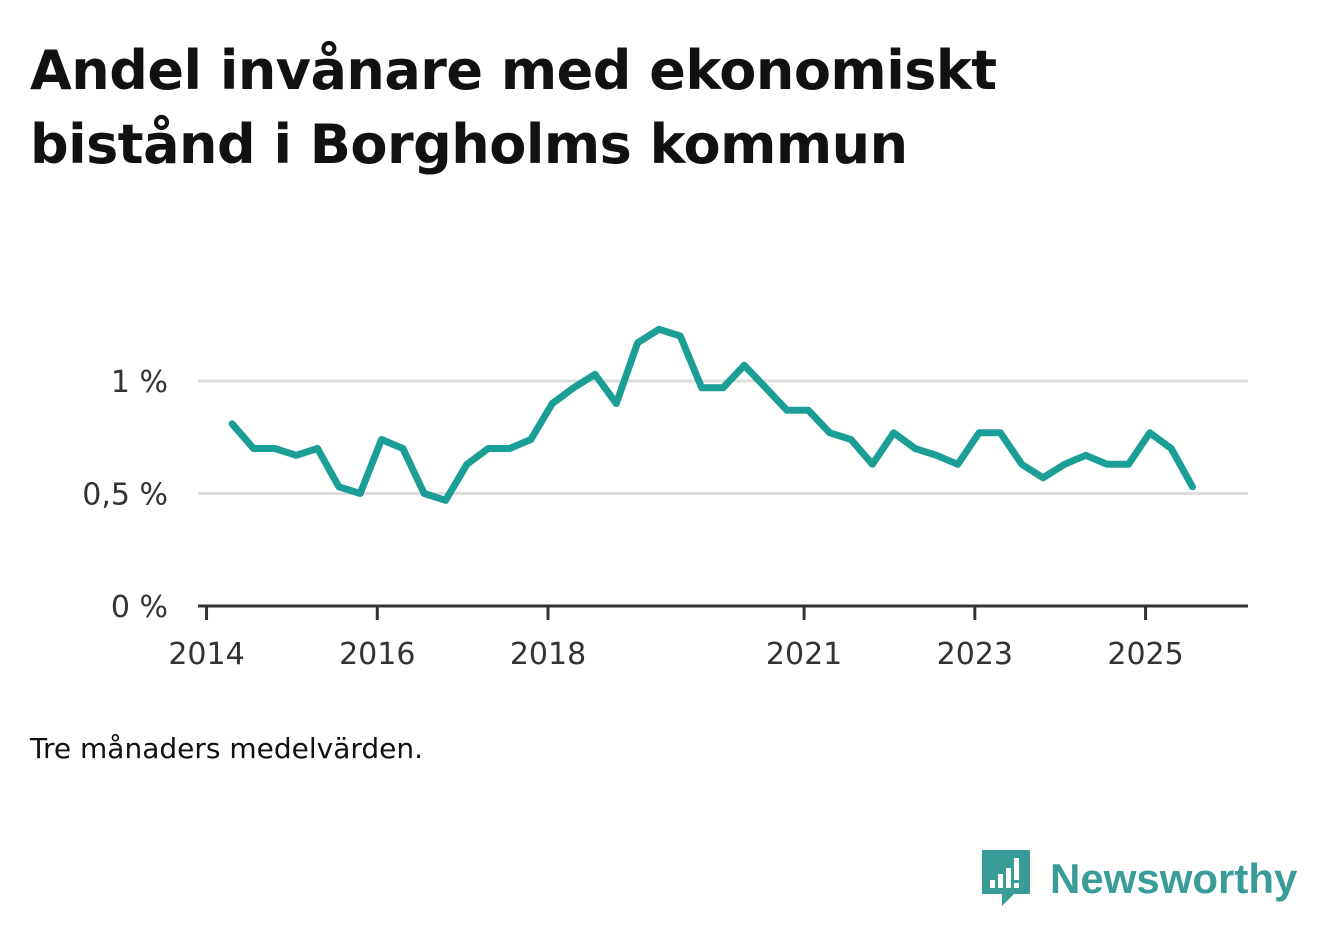 The width and height of the screenshot is (1322, 939). Describe the element at coordinates (1174, 878) in the screenshot. I see `brand-name: Newsworthy` at that location.